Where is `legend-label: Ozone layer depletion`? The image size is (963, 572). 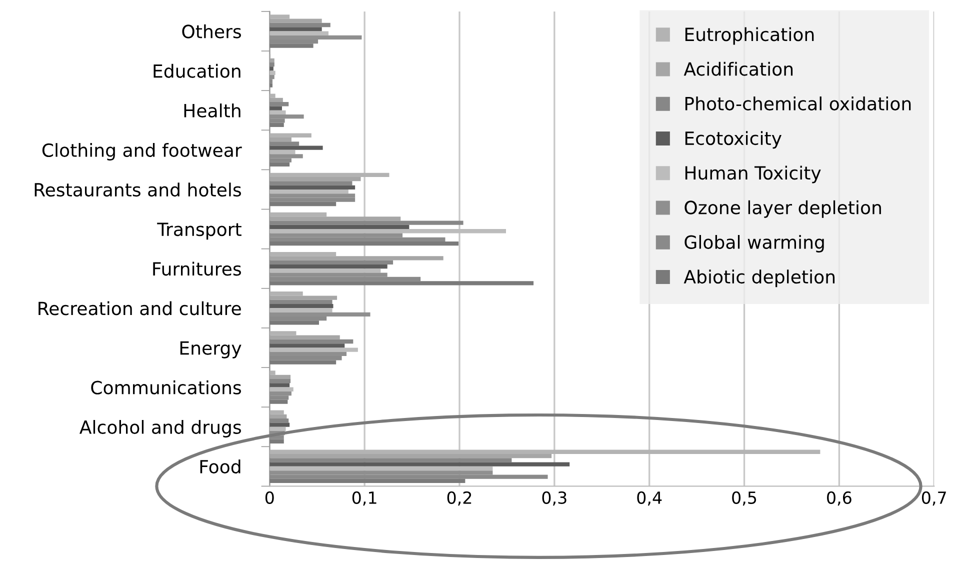 legend-label: Ozone layer depletion is located at coordinates (782, 209).